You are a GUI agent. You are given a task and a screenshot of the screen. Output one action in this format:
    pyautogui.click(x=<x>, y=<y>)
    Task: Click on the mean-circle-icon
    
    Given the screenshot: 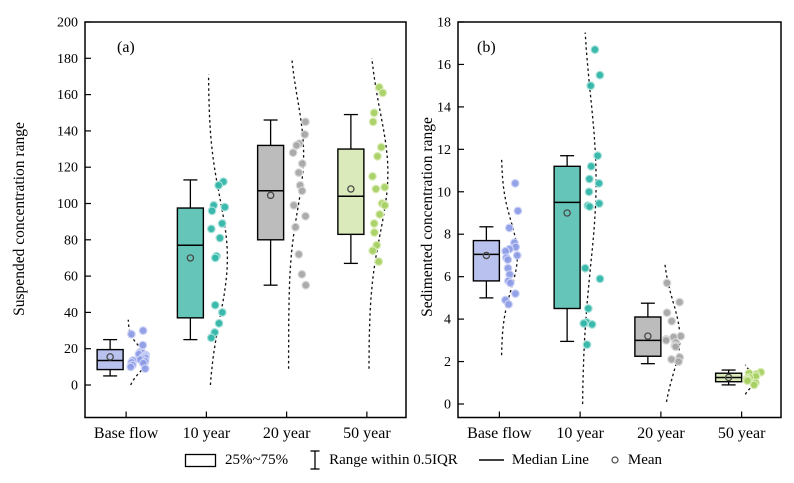 What is the action you would take?
    pyautogui.click(x=615, y=460)
    